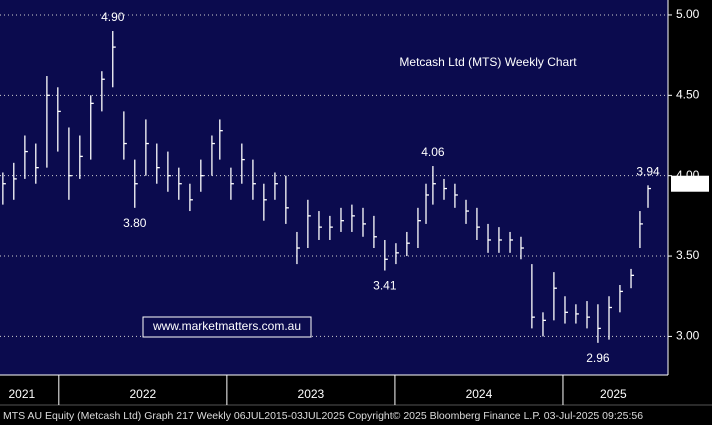 Image resolution: width=712 pixels, height=425 pixels. Describe the element at coordinates (479, 394) in the screenshot. I see `x-tick-label: 2024` at that location.